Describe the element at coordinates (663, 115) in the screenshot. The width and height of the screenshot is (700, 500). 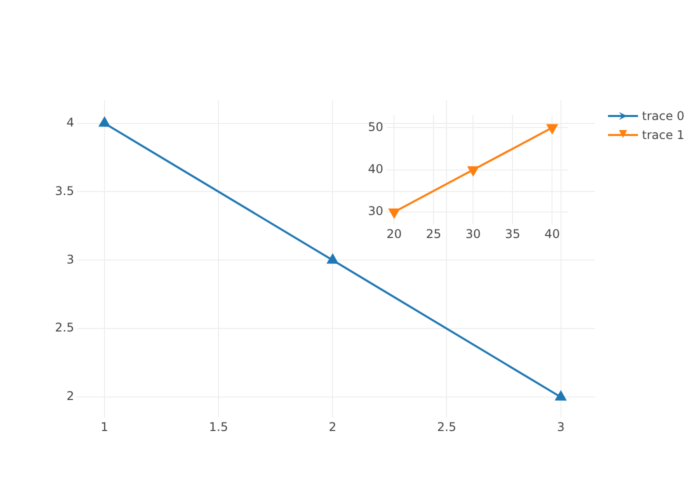
I see `legend-label: trace 0` at that location.